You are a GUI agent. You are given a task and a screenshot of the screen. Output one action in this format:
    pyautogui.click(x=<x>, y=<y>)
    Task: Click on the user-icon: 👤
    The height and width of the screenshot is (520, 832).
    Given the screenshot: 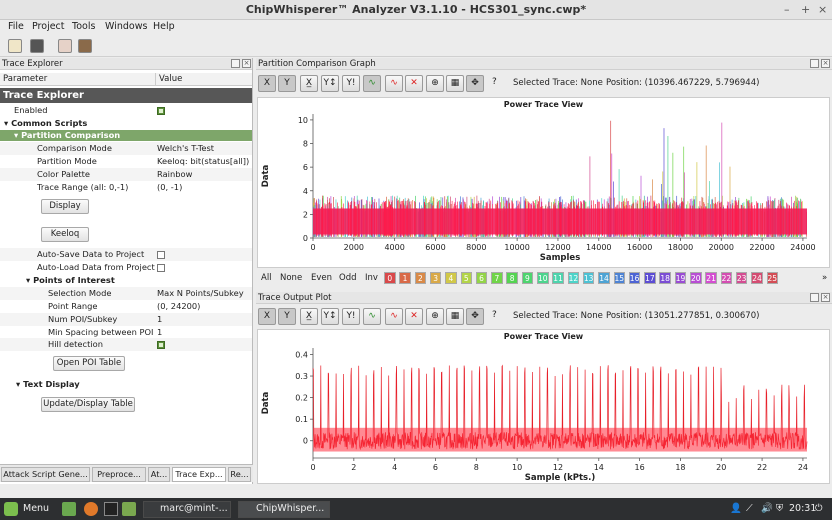 What is the action you would take?
    pyautogui.click(x=736, y=508)
    